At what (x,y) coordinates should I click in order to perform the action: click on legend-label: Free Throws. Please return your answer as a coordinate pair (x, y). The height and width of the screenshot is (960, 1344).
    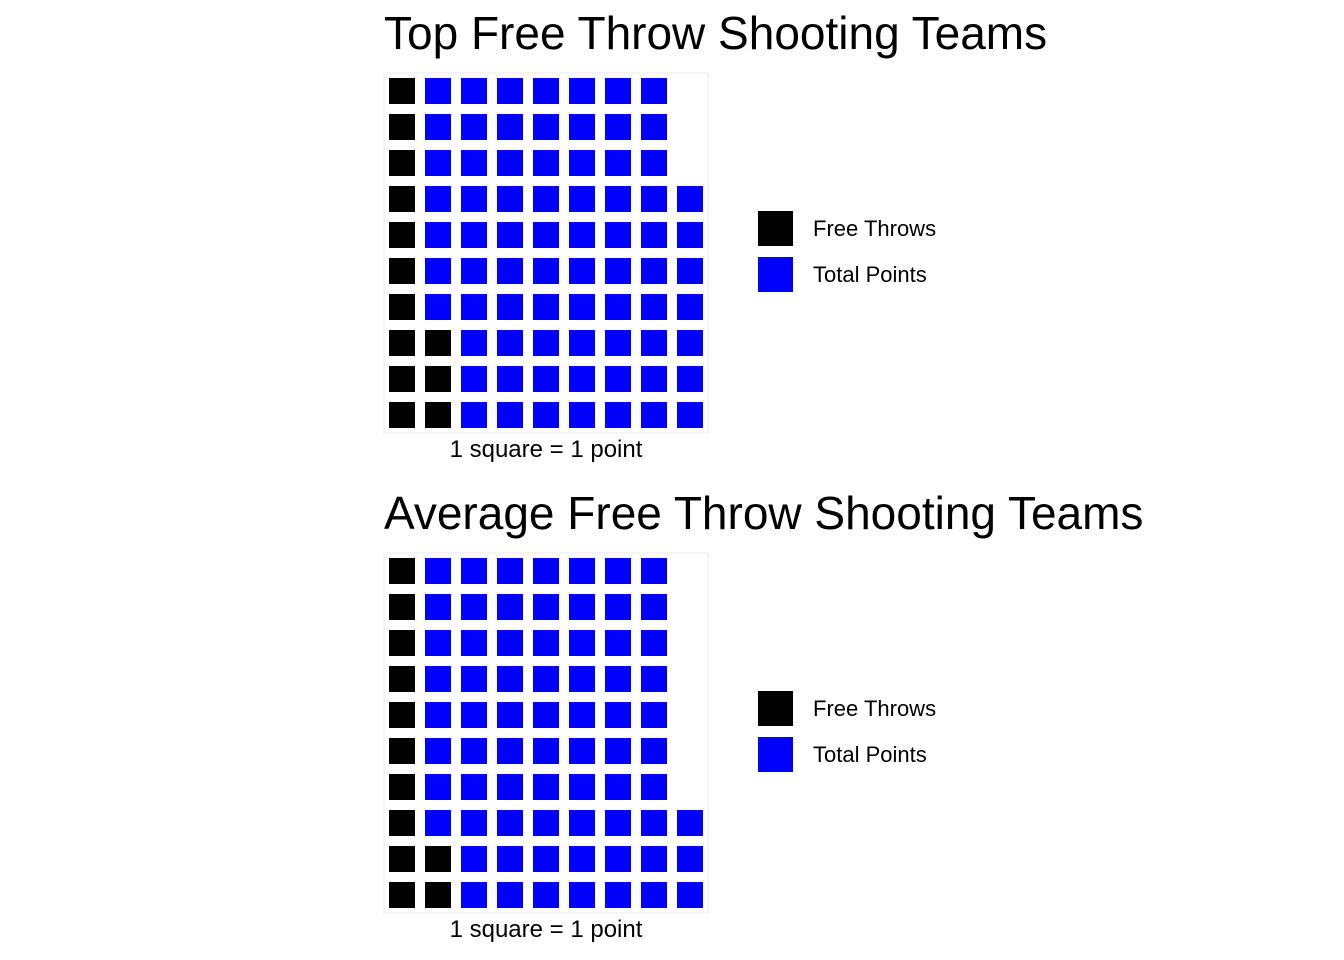
    Looking at the image, I should click on (875, 228).